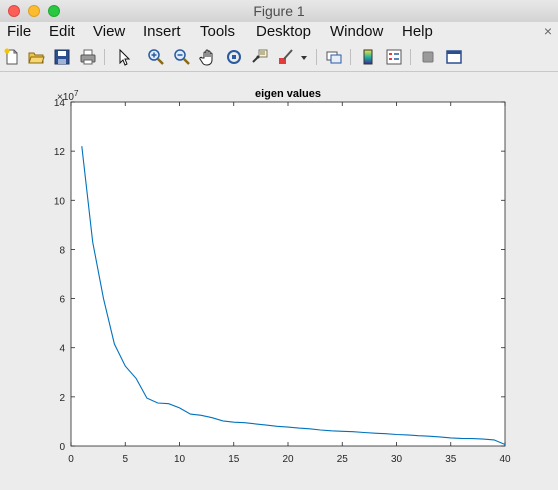 The width and height of the screenshot is (558, 490). I want to click on zoom-window-button, so click(54, 11).